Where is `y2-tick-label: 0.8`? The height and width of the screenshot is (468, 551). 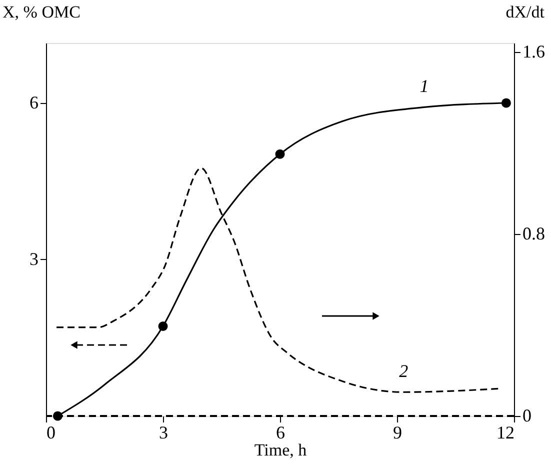 y2-tick-label: 0.8 is located at coordinates (533, 234).